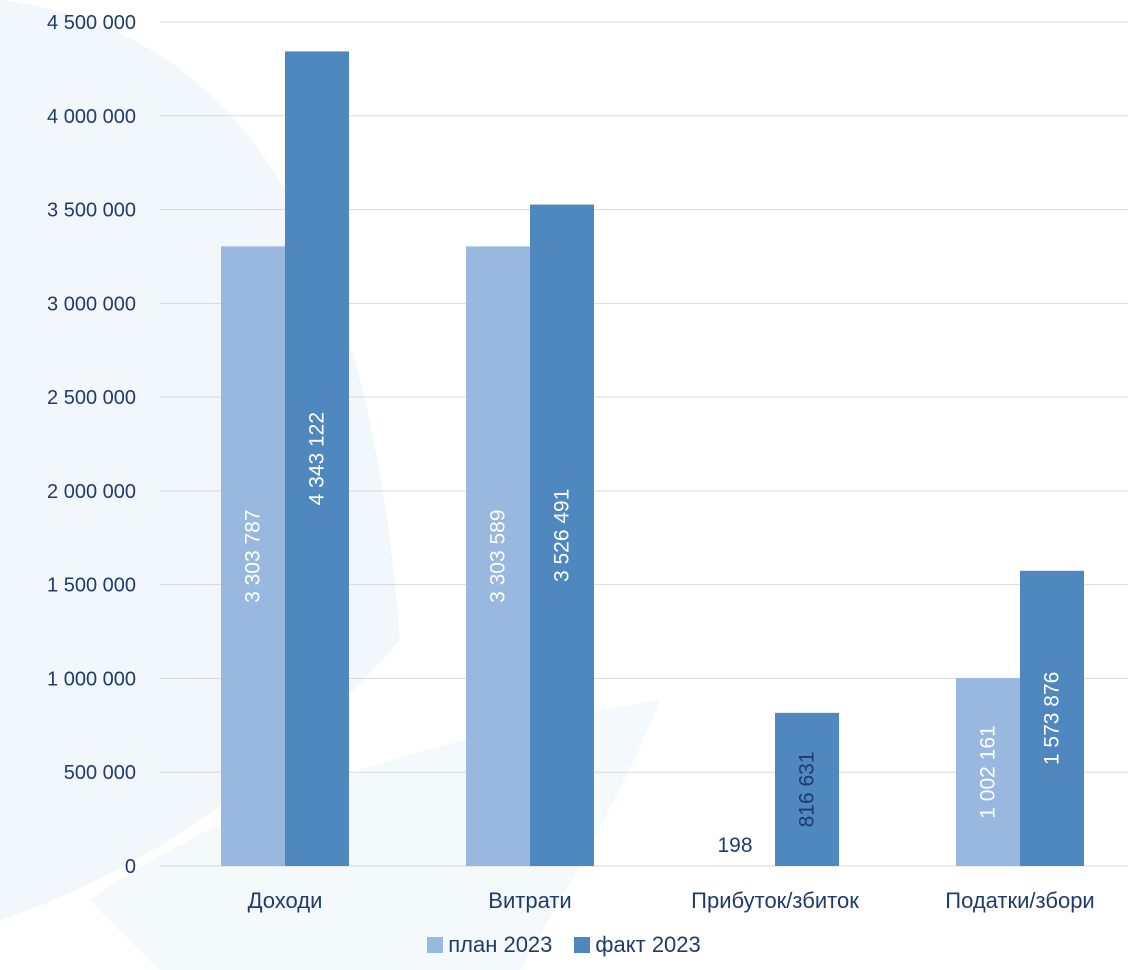 The height and width of the screenshot is (970, 1128). I want to click on legend: план 2023 факт 2023, so click(564, 945).